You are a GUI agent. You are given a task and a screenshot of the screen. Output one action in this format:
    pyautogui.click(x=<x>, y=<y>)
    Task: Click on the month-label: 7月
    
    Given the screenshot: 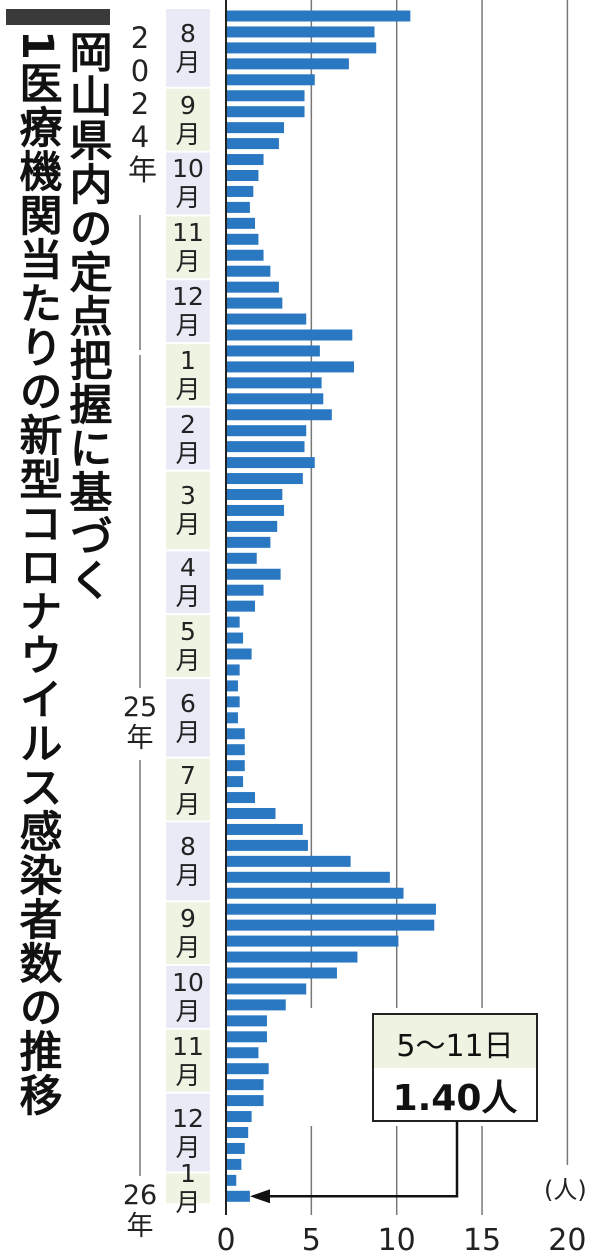 What is the action you would take?
    pyautogui.click(x=188, y=789)
    